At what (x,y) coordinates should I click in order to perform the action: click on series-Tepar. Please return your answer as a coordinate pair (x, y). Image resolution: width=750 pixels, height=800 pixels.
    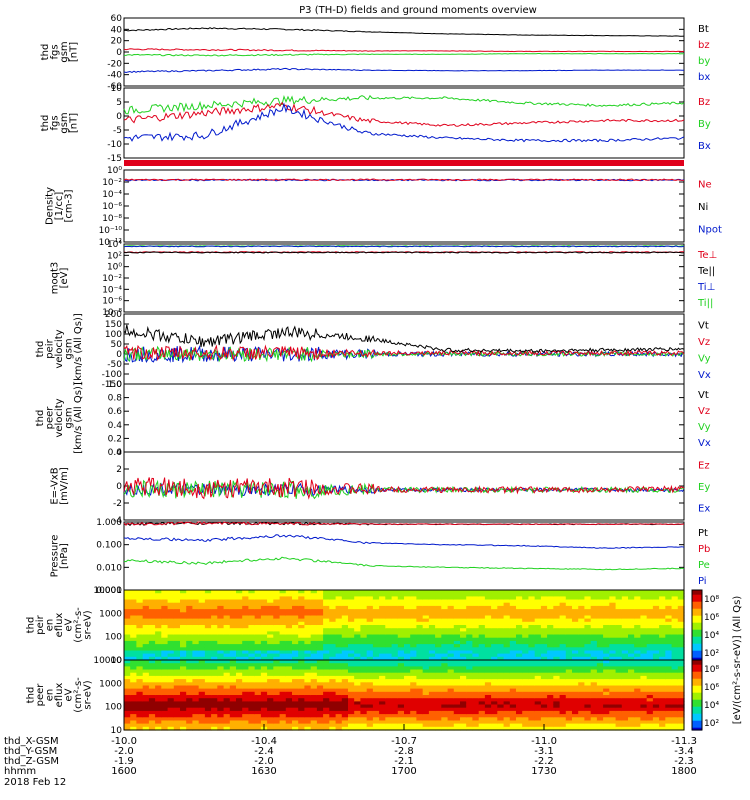
    Looking at the image, I should click on (404, 252).